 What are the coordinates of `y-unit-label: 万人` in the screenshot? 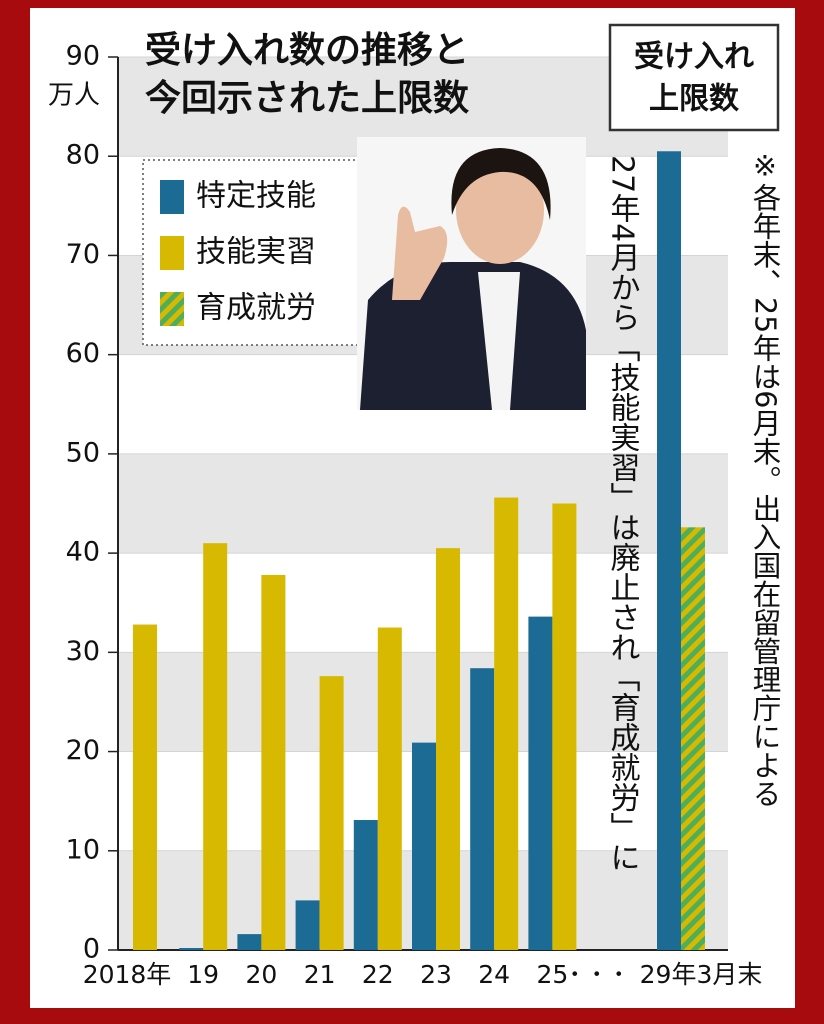 It's located at (74, 96).